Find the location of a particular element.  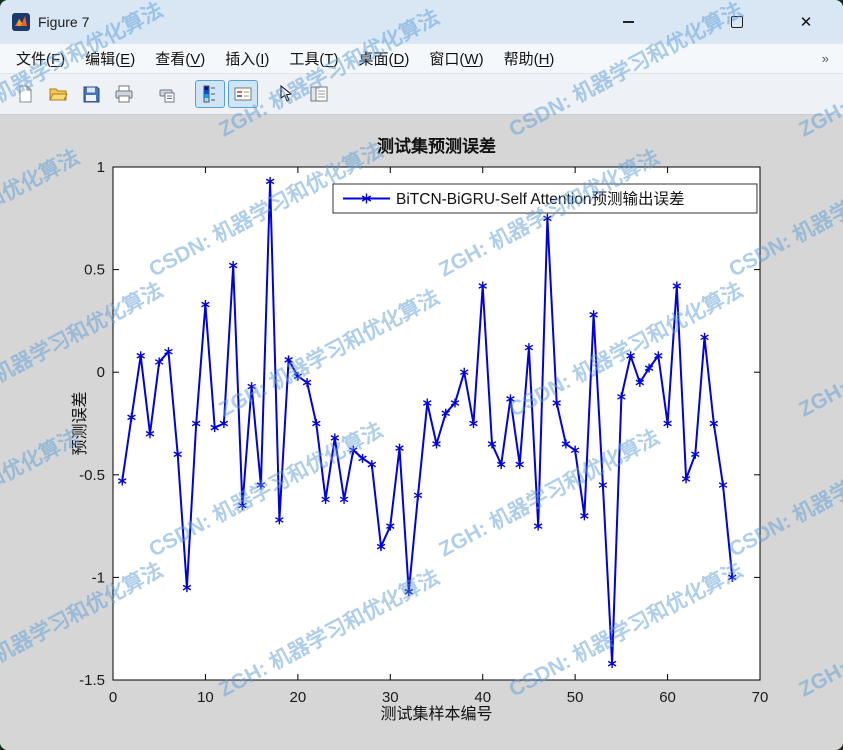

new-figure-icon is located at coordinates (26, 93).